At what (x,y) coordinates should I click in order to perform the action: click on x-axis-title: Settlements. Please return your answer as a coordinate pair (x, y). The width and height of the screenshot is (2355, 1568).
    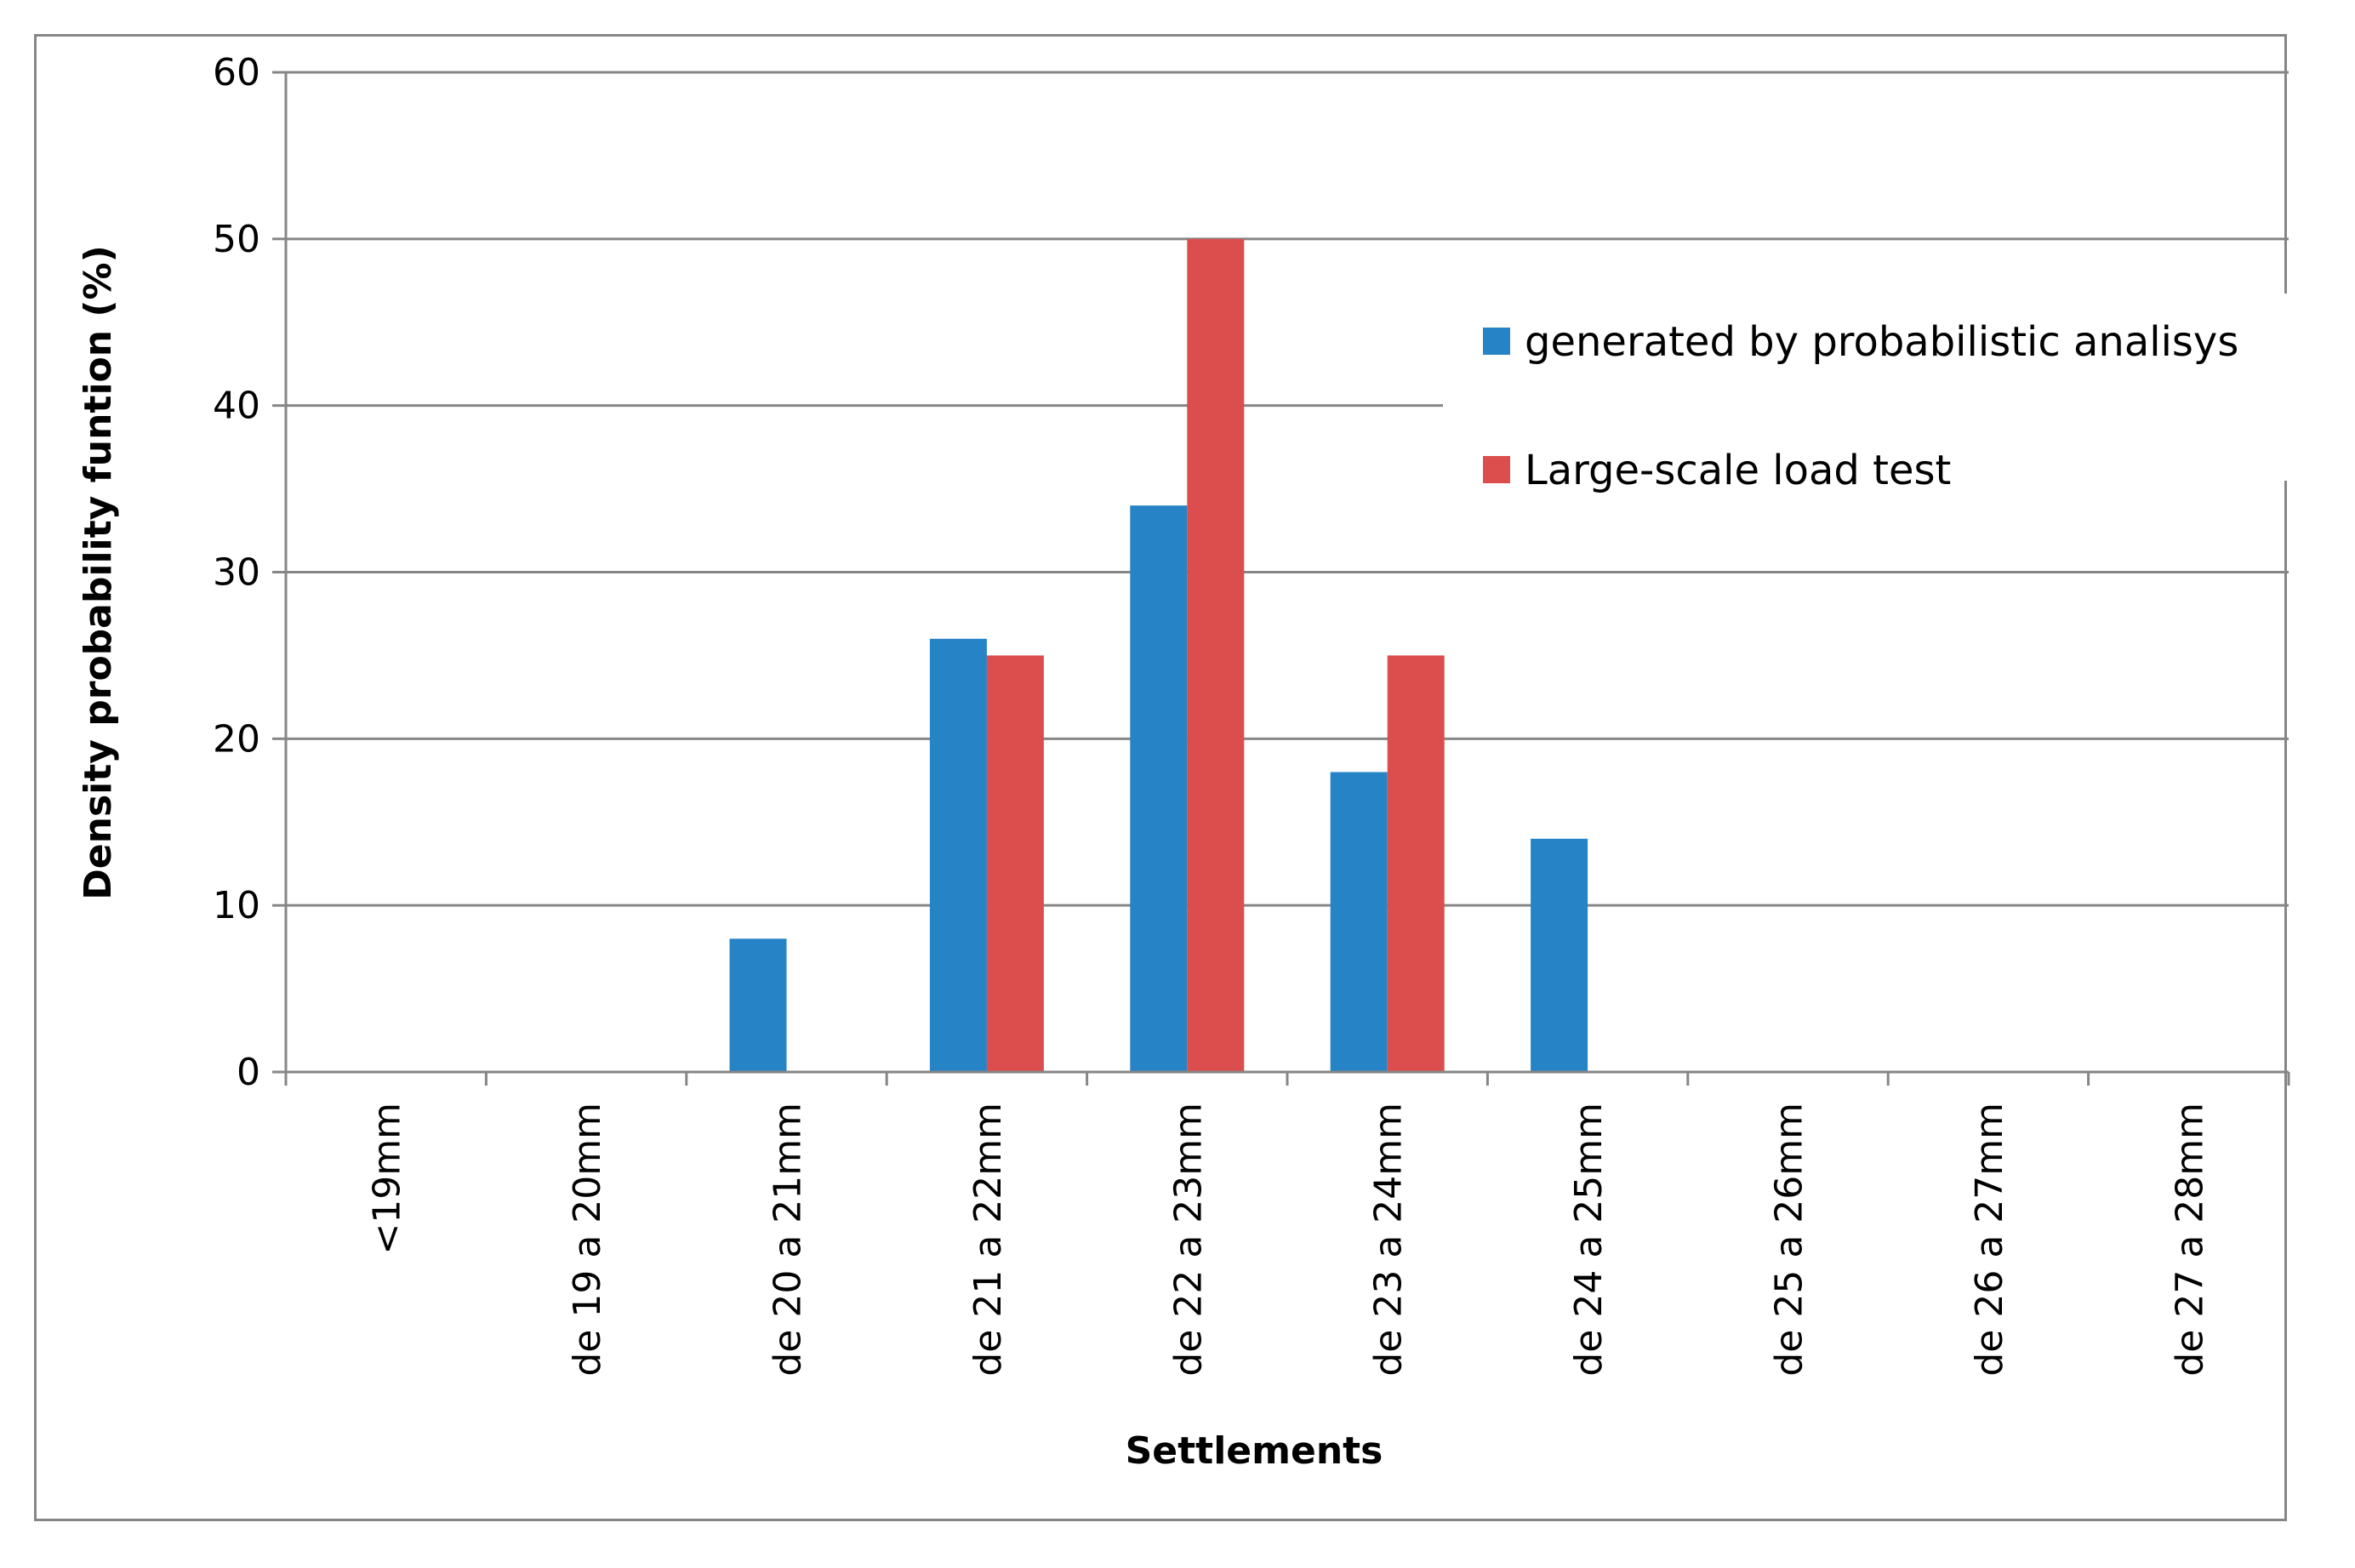
    Looking at the image, I should click on (1254, 1451).